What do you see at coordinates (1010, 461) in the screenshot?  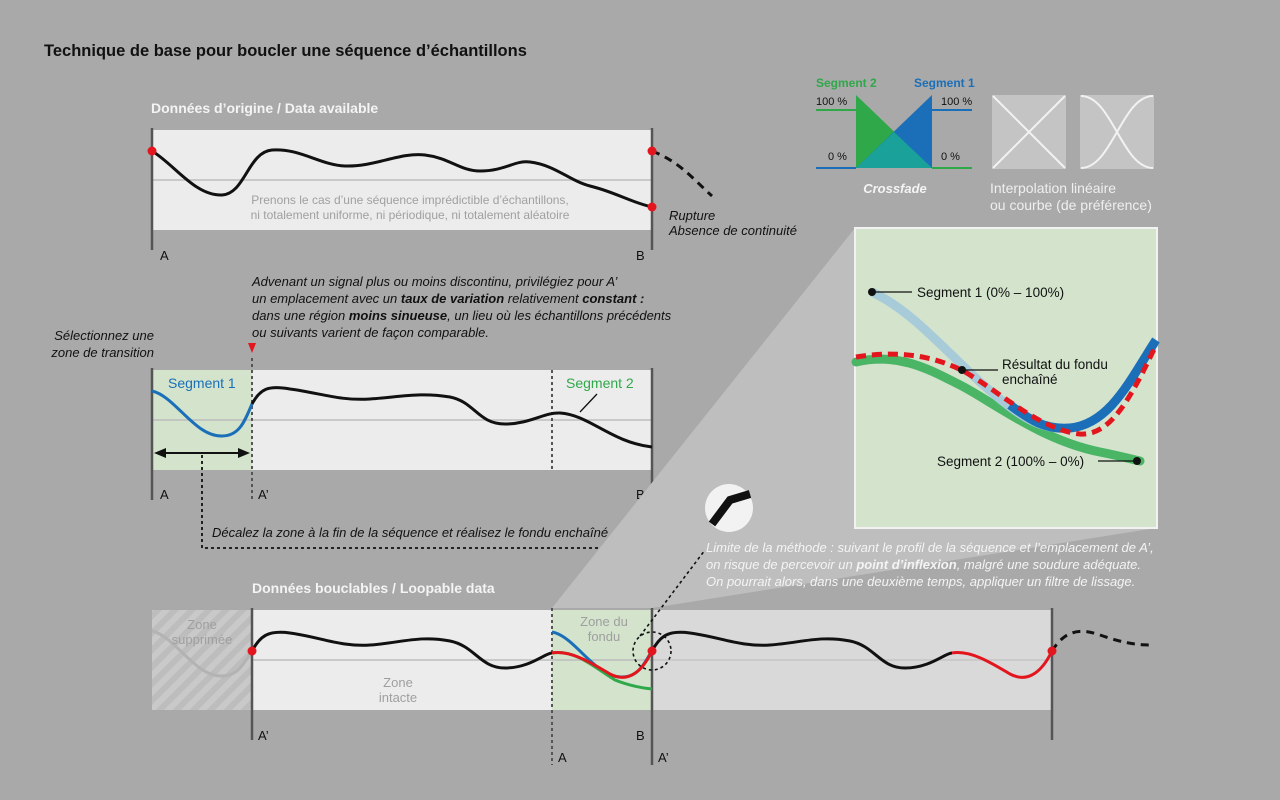 I see `zoom-segment2-label: Segment 2 (100% – 0%)` at bounding box center [1010, 461].